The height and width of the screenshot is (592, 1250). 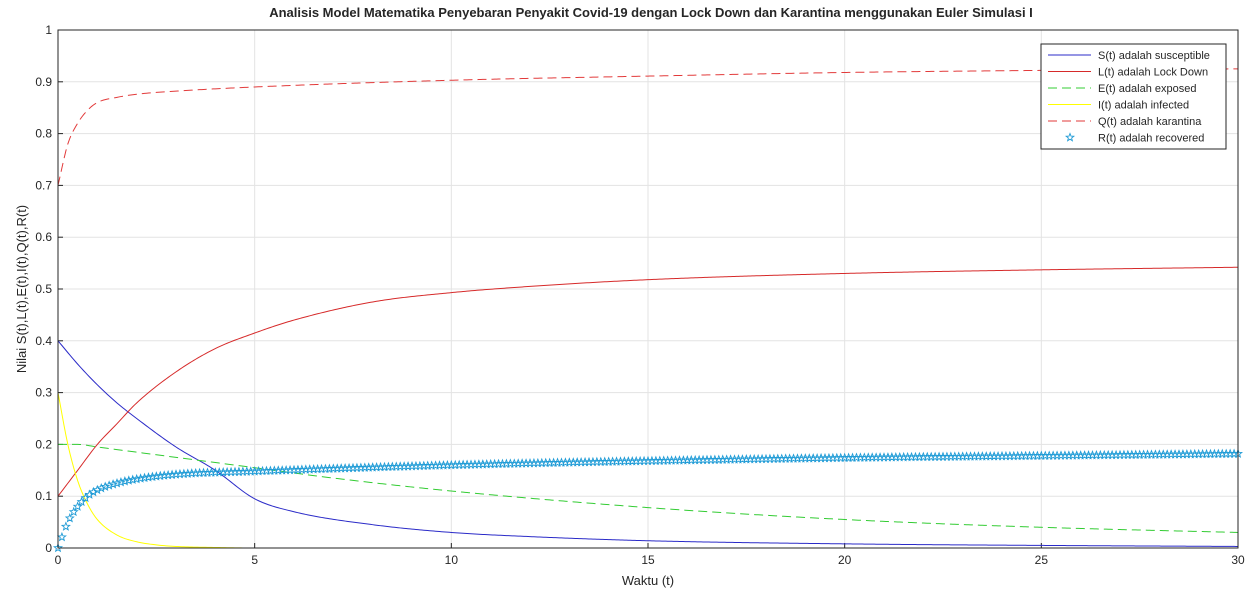 What do you see at coordinates (452, 560) in the screenshot?
I see `x-tick-label: 10` at bounding box center [452, 560].